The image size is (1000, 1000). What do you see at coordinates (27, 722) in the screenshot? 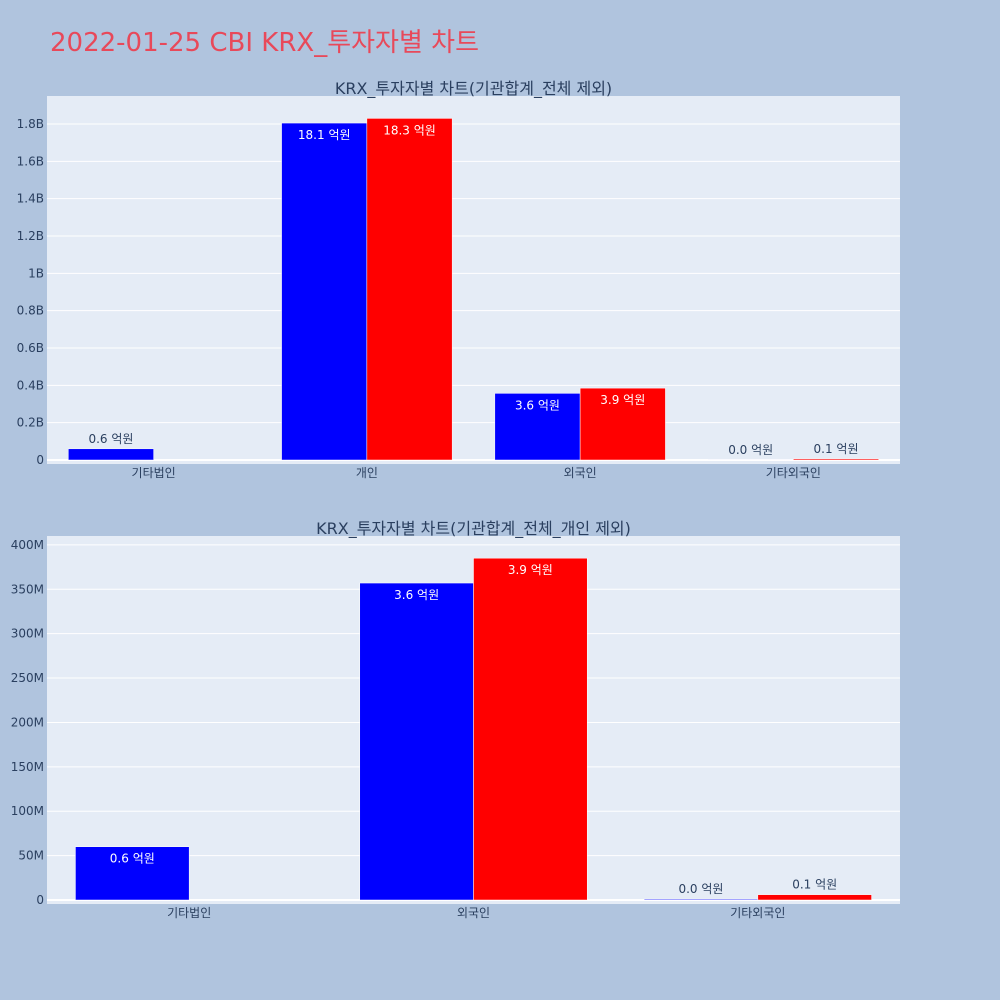
I see `y-tick-label: 200M` at bounding box center [27, 722].